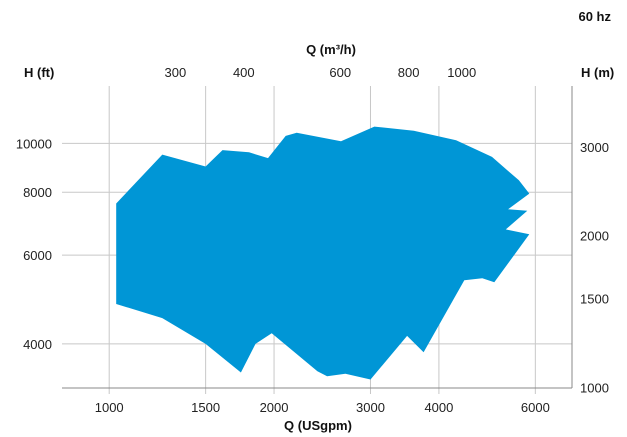 The image size is (627, 437). I want to click on y-tick-label-right: 1000, so click(594, 387).